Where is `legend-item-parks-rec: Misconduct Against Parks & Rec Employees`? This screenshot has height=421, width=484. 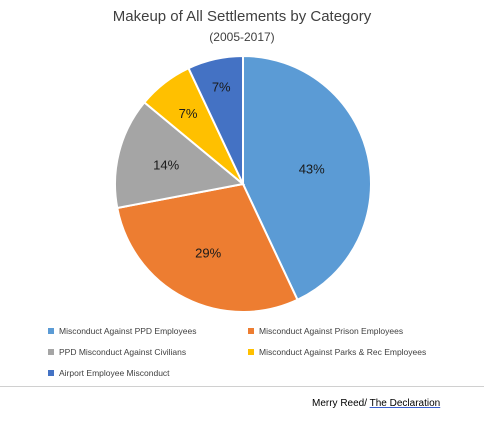
legend-item-parks-rec: Misconduct Against Parks & Rec Employees is located at coordinates (337, 352).